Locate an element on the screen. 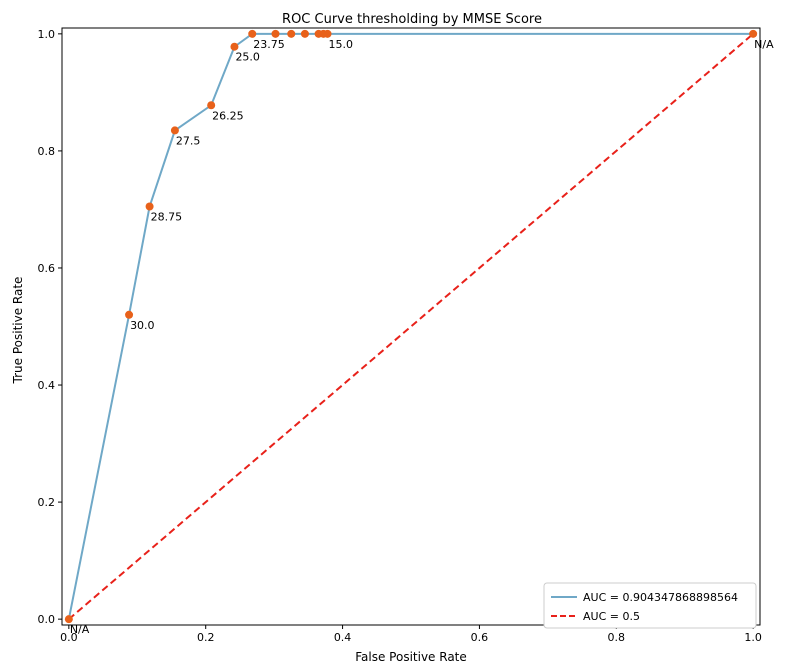 The image size is (785, 670). y-axis-ticks: 0.0 0.2 0.4 0.6 0.8 1.0 is located at coordinates (50, 327).